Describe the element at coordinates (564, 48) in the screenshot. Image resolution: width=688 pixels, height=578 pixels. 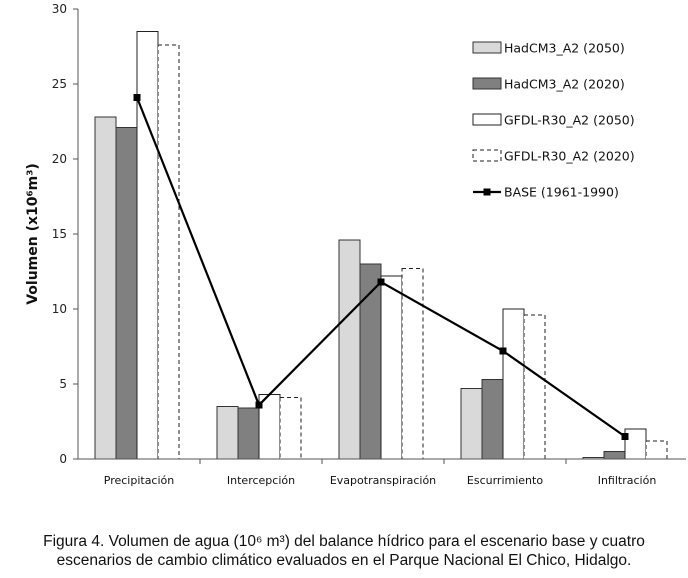
I see `legend-label-0: HadCM3_A2 (2050)` at that location.